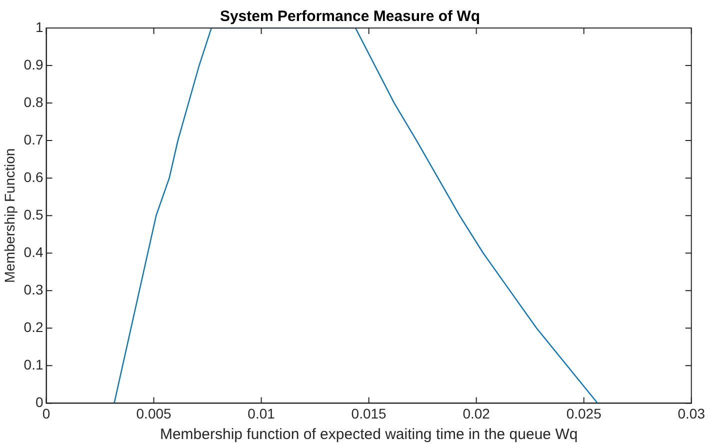 This screenshot has width=708, height=444. What do you see at coordinates (34, 252) in the screenshot?
I see `y-tick-label: 0.4` at bounding box center [34, 252].